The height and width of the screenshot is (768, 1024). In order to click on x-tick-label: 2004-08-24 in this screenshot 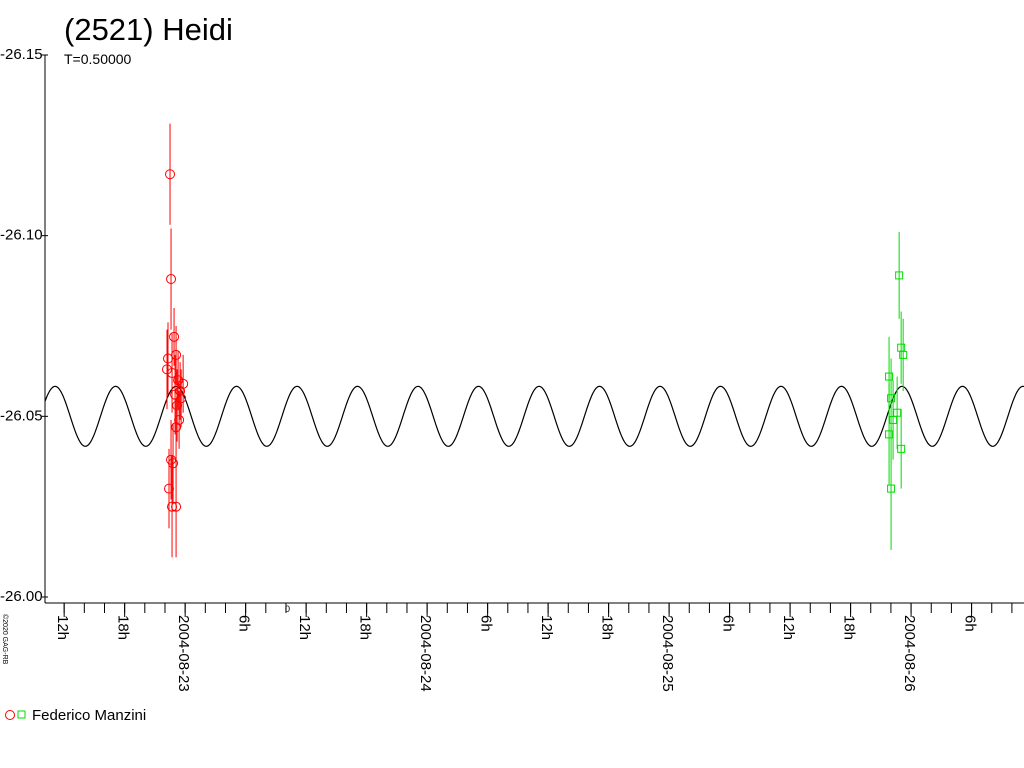, I will do `click(425, 653)`.